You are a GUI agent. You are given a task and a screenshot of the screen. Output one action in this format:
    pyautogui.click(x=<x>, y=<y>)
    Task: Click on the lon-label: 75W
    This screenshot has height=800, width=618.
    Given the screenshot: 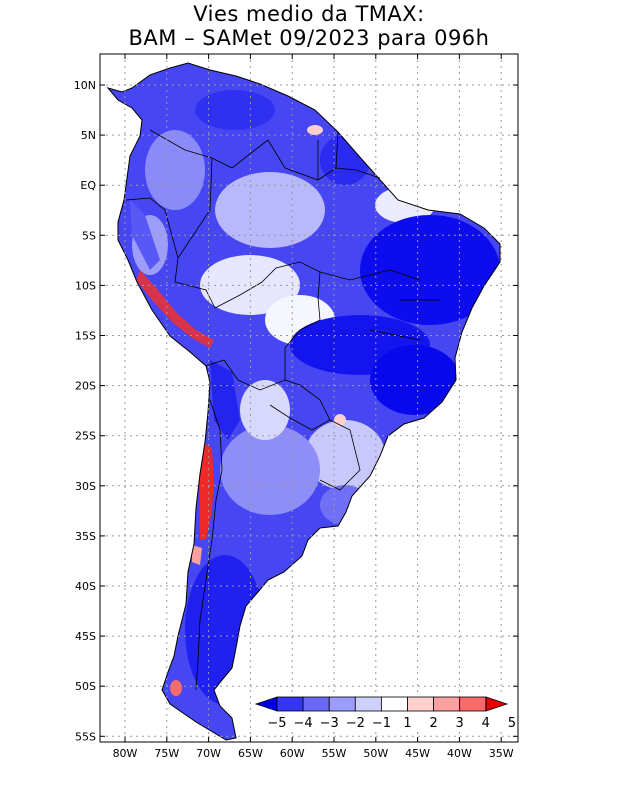 What is the action you would take?
    pyautogui.click(x=166, y=753)
    